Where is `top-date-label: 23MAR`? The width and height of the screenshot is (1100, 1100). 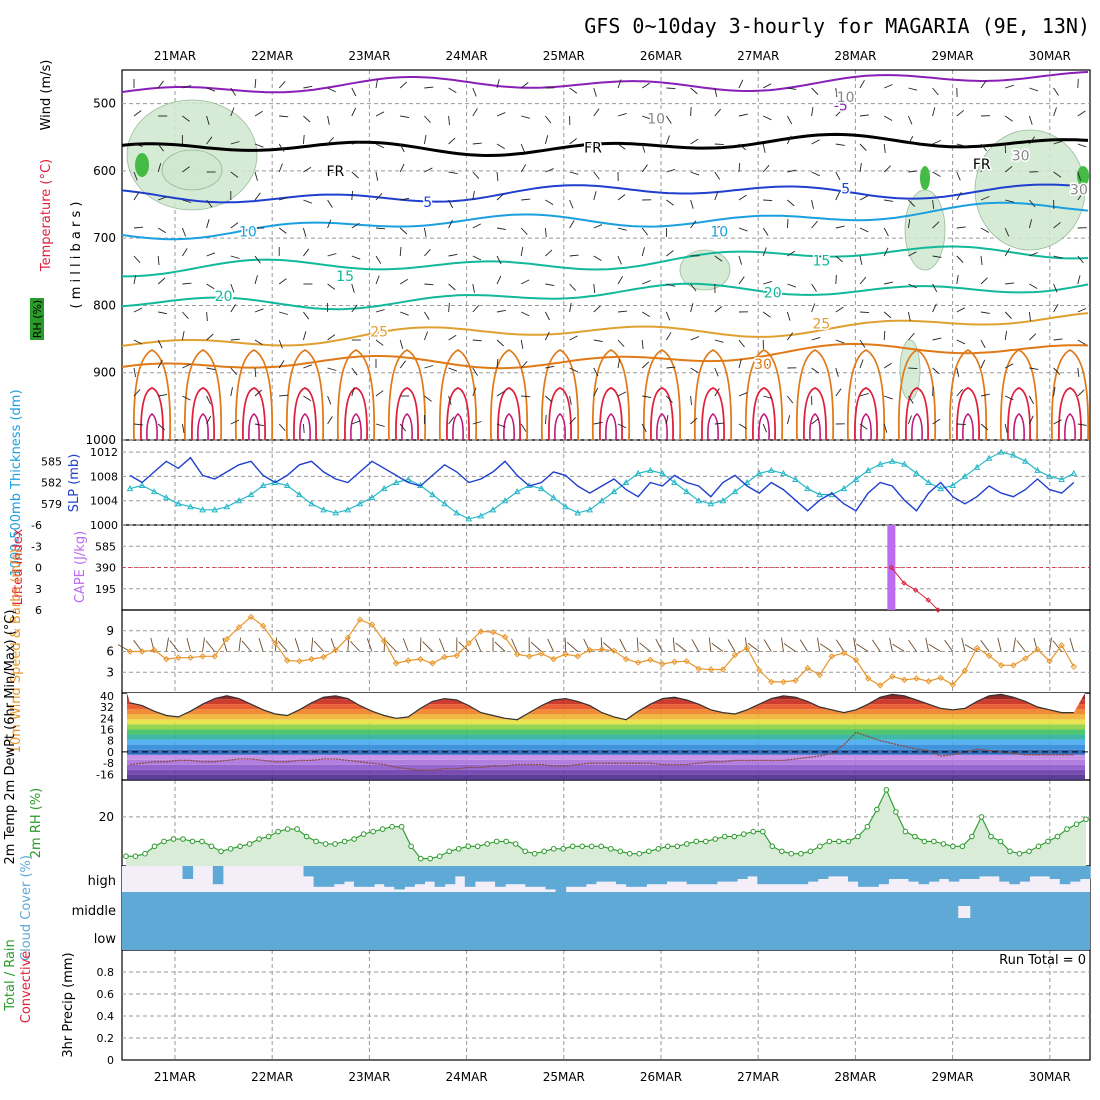 top-date-label: 23MAR is located at coordinates (369, 56).